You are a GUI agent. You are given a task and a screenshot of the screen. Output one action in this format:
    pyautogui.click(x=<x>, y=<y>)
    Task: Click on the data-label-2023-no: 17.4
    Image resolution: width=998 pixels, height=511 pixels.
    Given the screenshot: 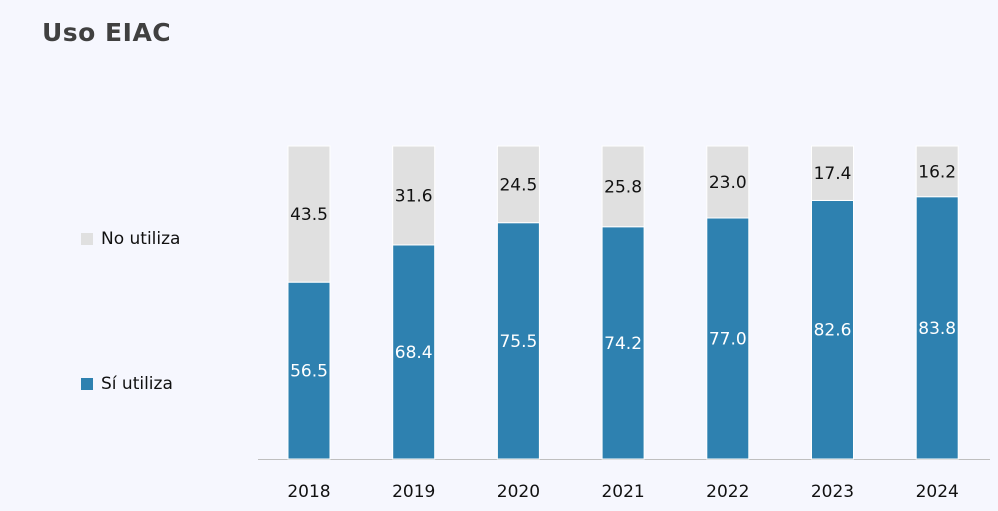 What is the action you would take?
    pyautogui.click(x=833, y=174)
    